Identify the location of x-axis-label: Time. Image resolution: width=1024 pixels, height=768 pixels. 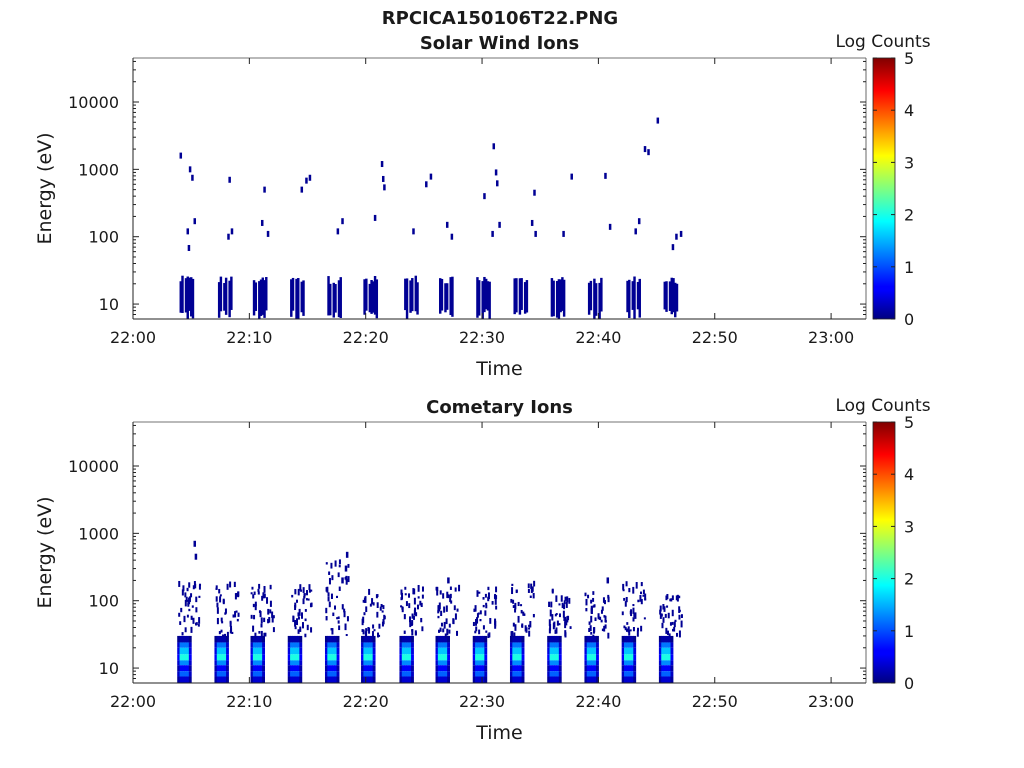
(499, 733).